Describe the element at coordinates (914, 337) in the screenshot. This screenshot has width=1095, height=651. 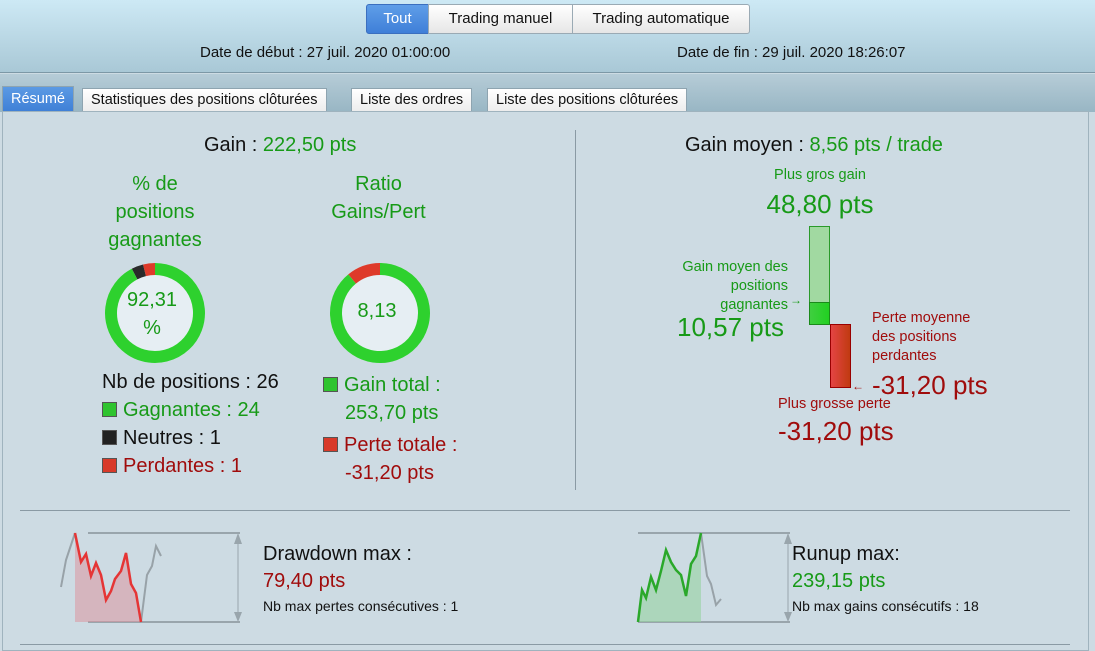
I see `label-line: des positions` at that location.